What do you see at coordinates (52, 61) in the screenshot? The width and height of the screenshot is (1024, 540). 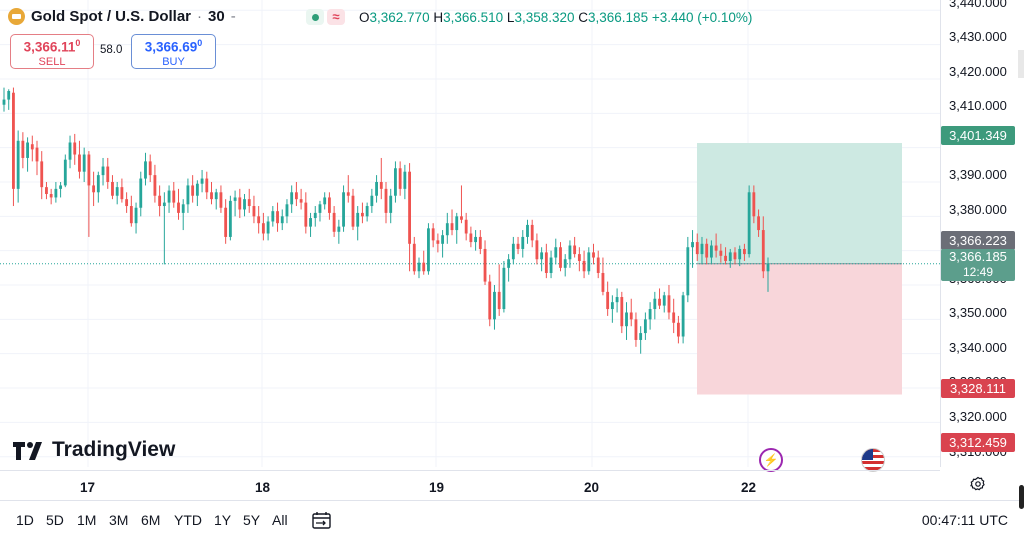 I see `sell-label: SELL` at bounding box center [52, 61].